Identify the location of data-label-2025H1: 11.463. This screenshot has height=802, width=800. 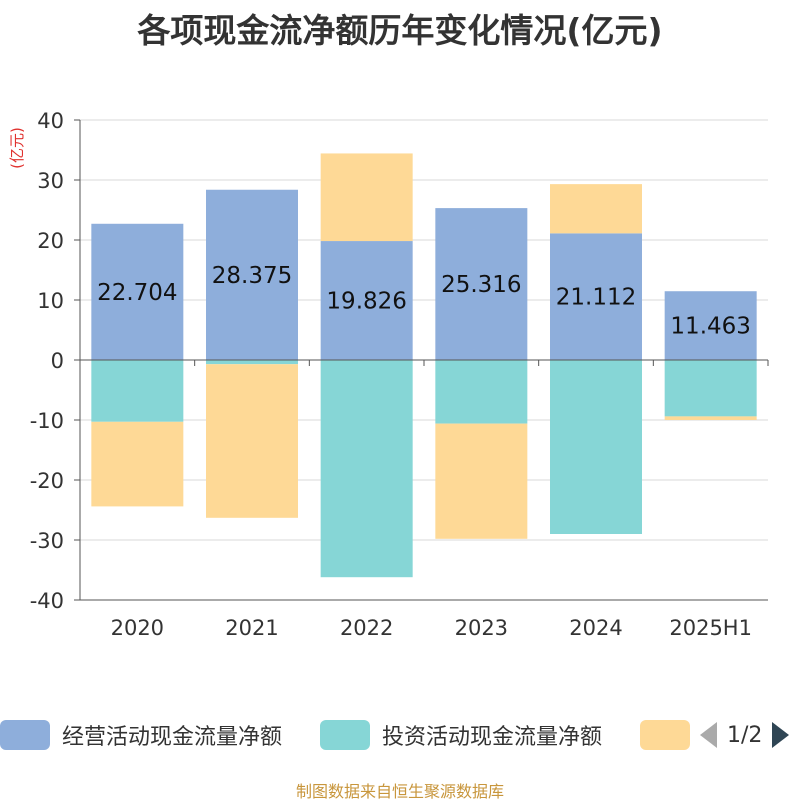
(710, 327).